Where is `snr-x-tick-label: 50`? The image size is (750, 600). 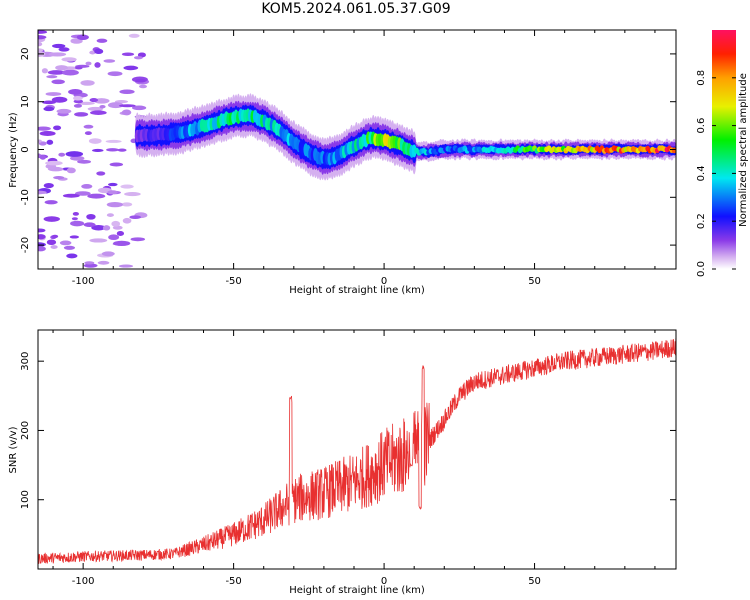
snr-x-tick-label: 50 is located at coordinates (534, 581).